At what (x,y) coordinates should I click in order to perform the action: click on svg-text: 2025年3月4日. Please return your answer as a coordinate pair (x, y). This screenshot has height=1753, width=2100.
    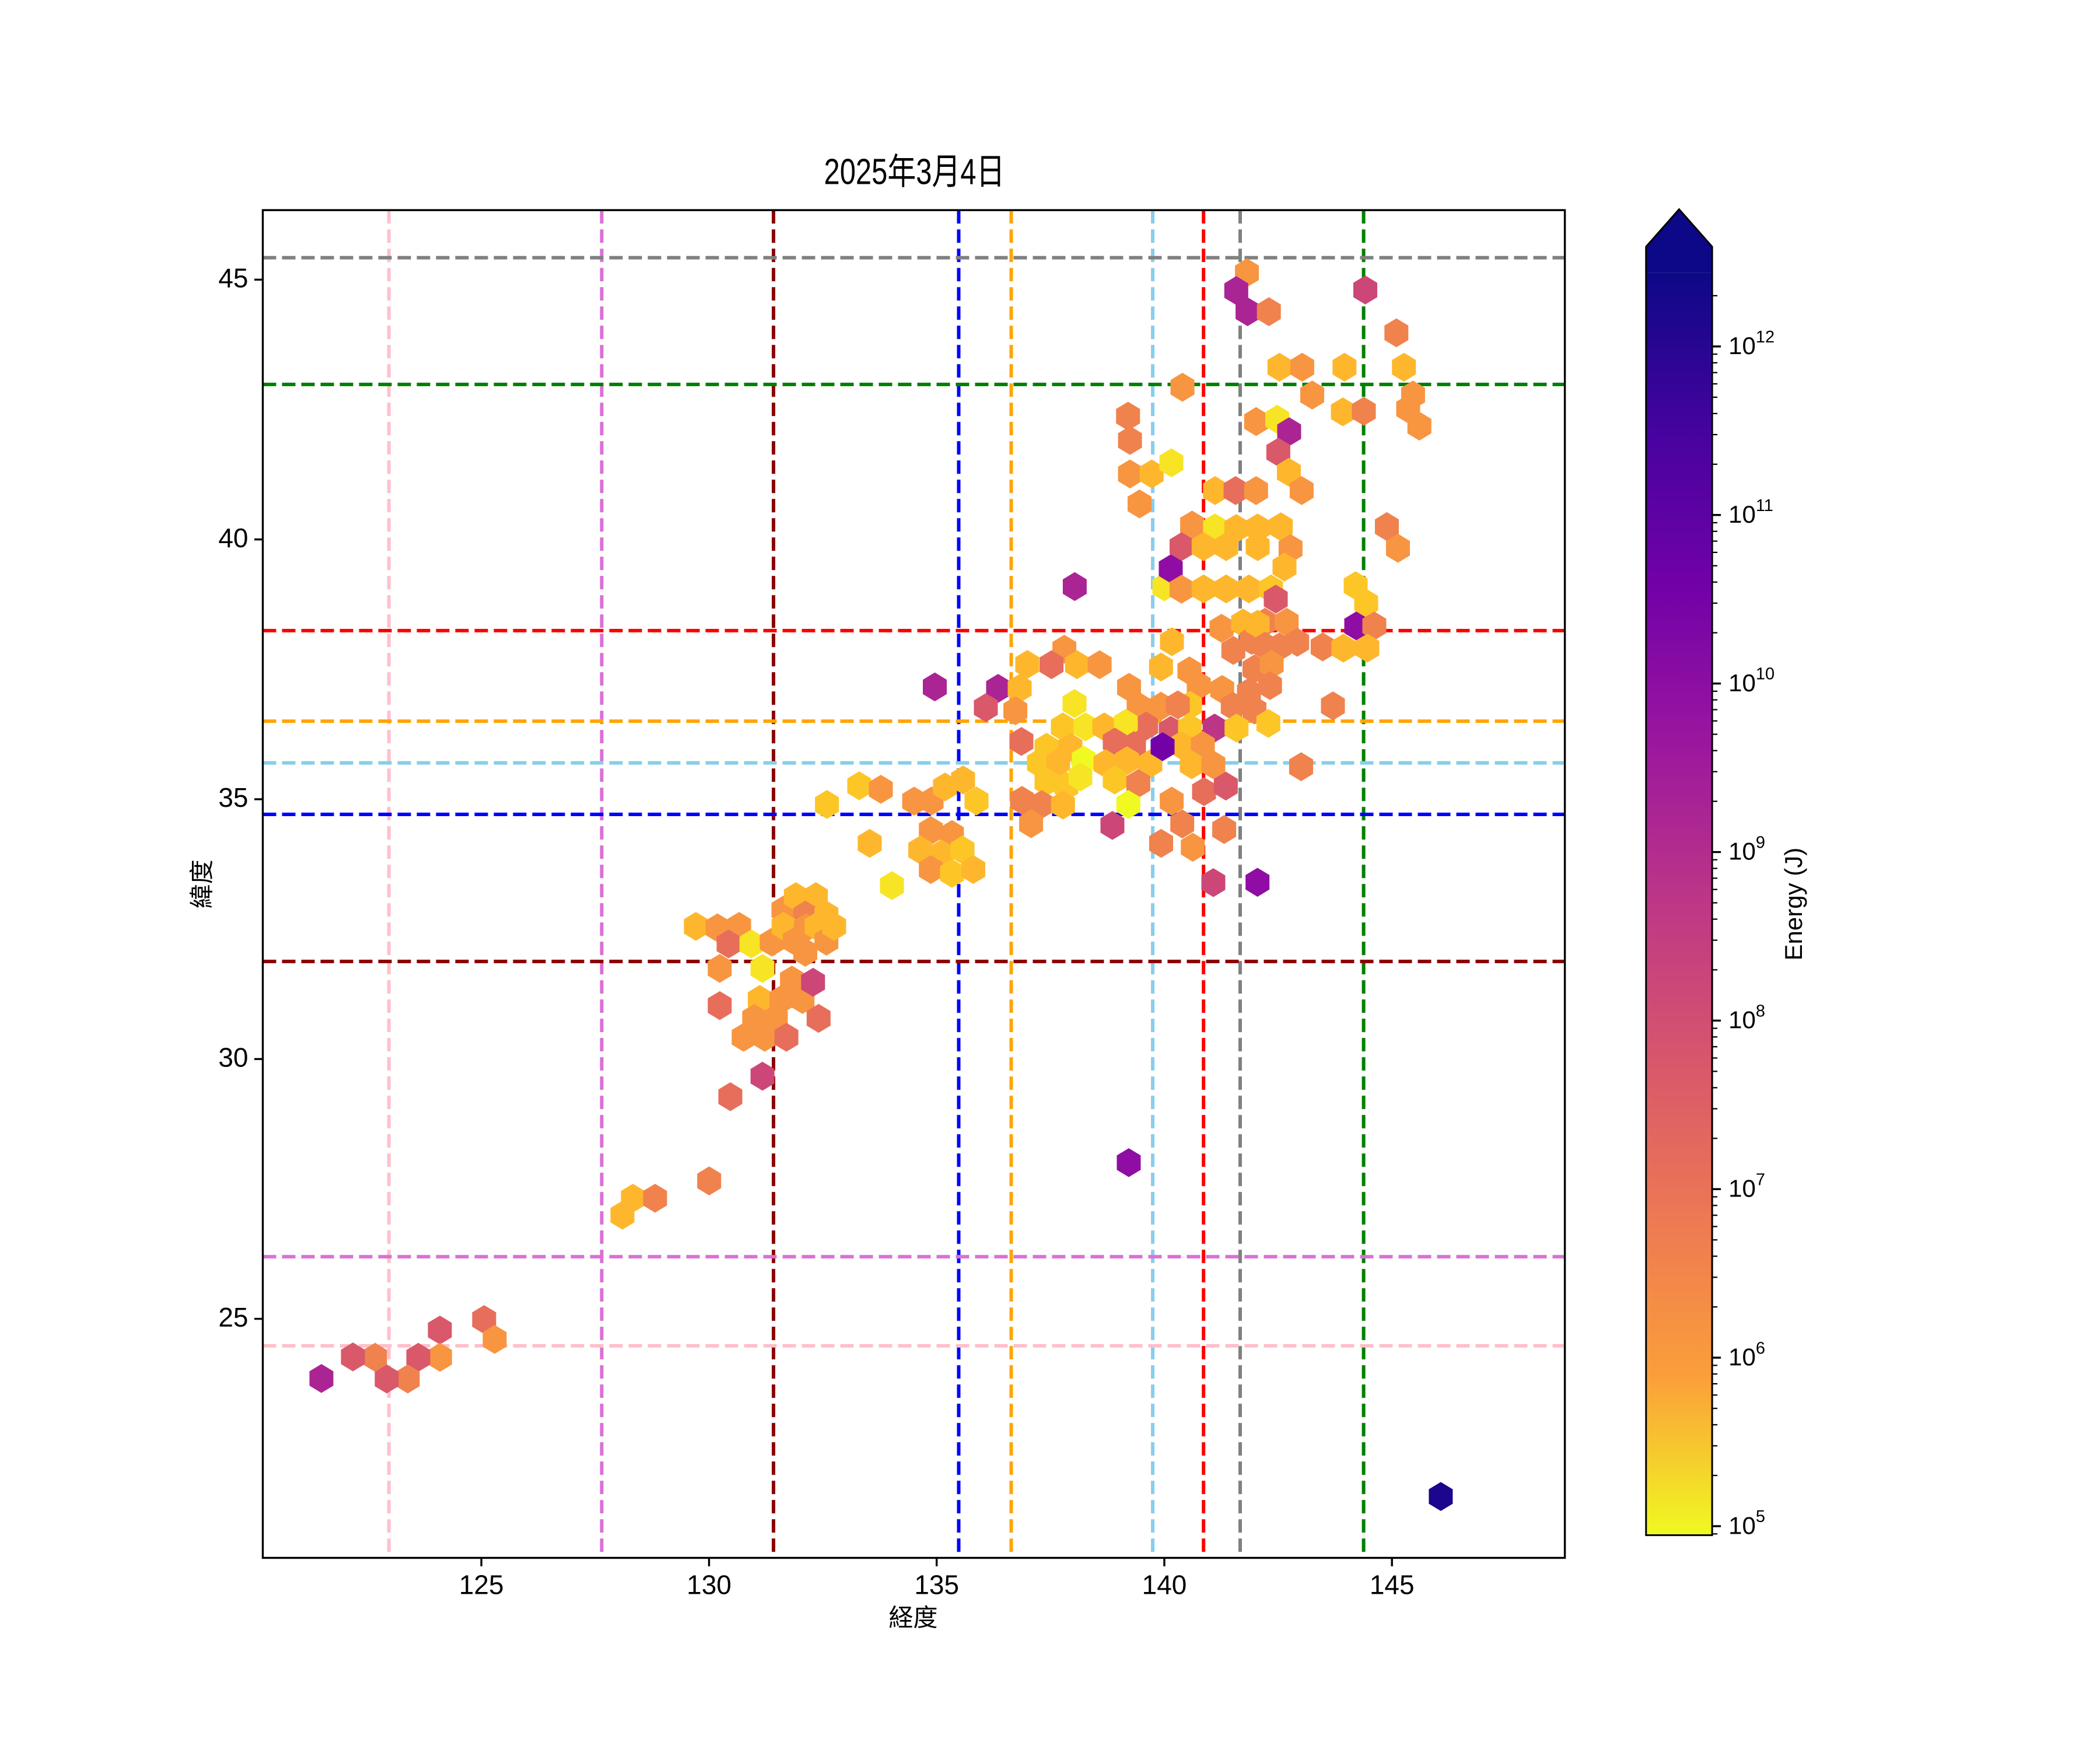
    Looking at the image, I should click on (914, 172).